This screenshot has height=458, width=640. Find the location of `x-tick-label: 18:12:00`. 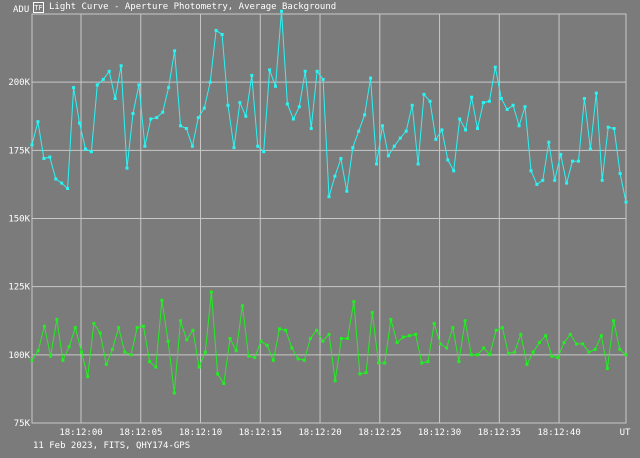

x-tick-label: 18:12:00 is located at coordinates (80, 433).